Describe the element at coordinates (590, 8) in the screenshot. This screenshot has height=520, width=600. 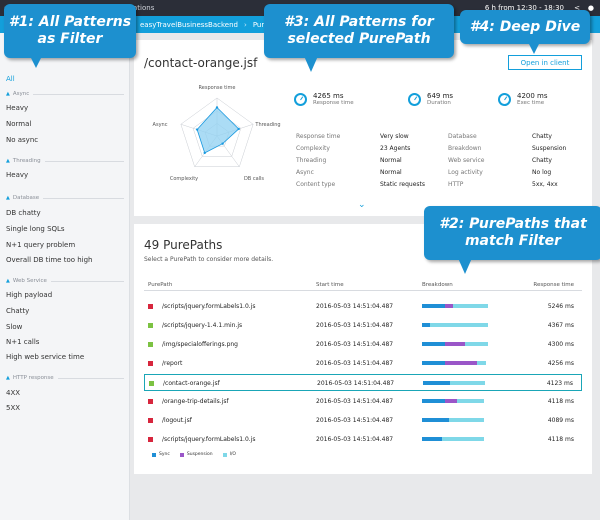
I see `user-icon: ●` at that location.